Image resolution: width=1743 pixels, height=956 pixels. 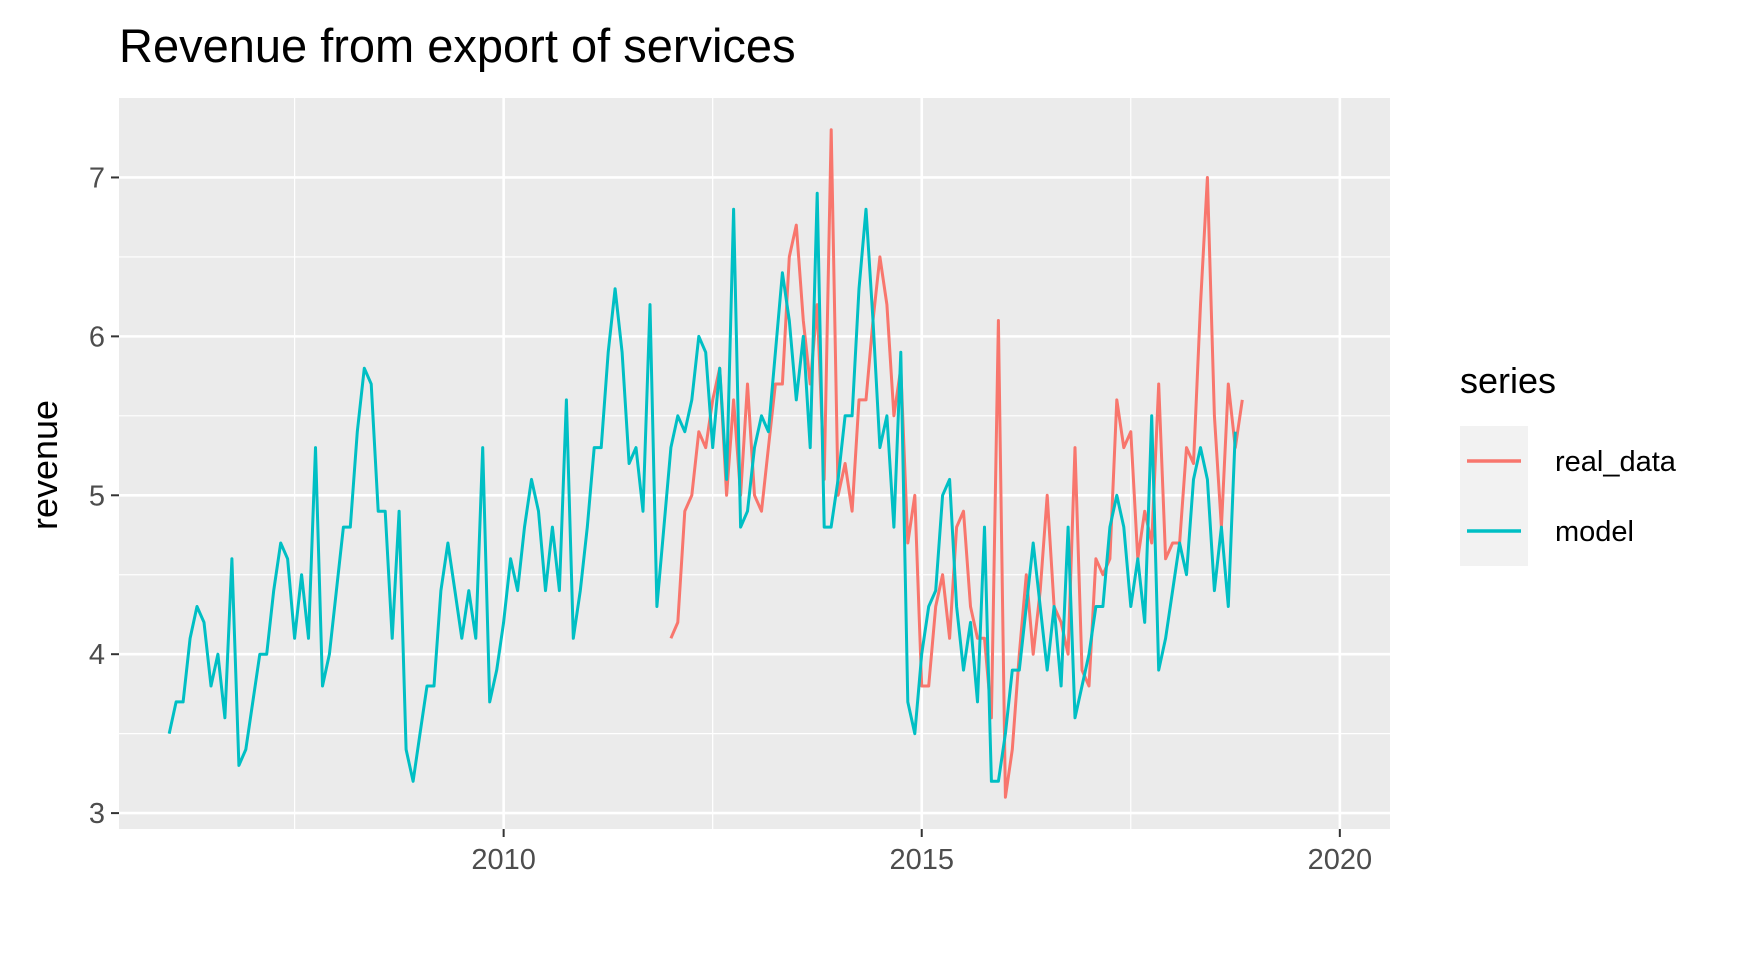 I want to click on x-tick-label: 2015, so click(x=921, y=860).